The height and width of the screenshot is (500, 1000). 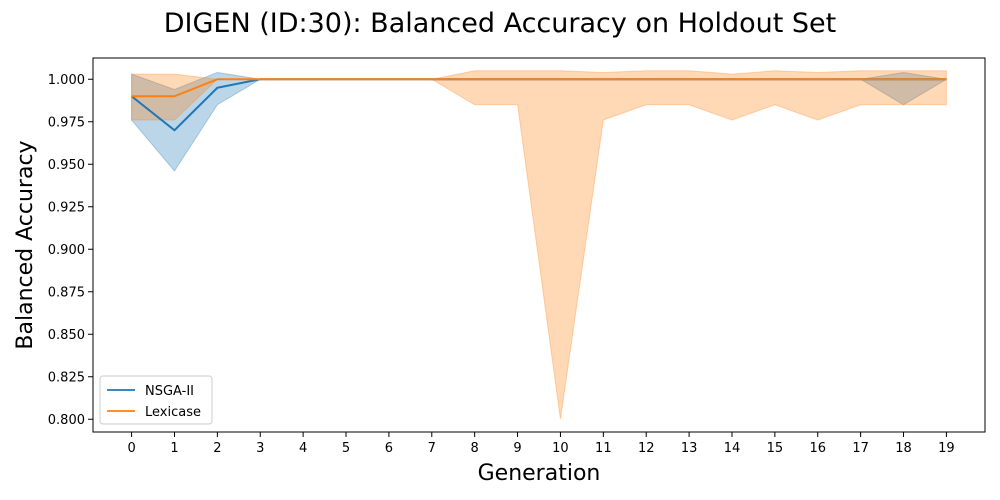 What do you see at coordinates (66, 292) in the screenshot?
I see `y-tick-label: 0.875` at bounding box center [66, 292].